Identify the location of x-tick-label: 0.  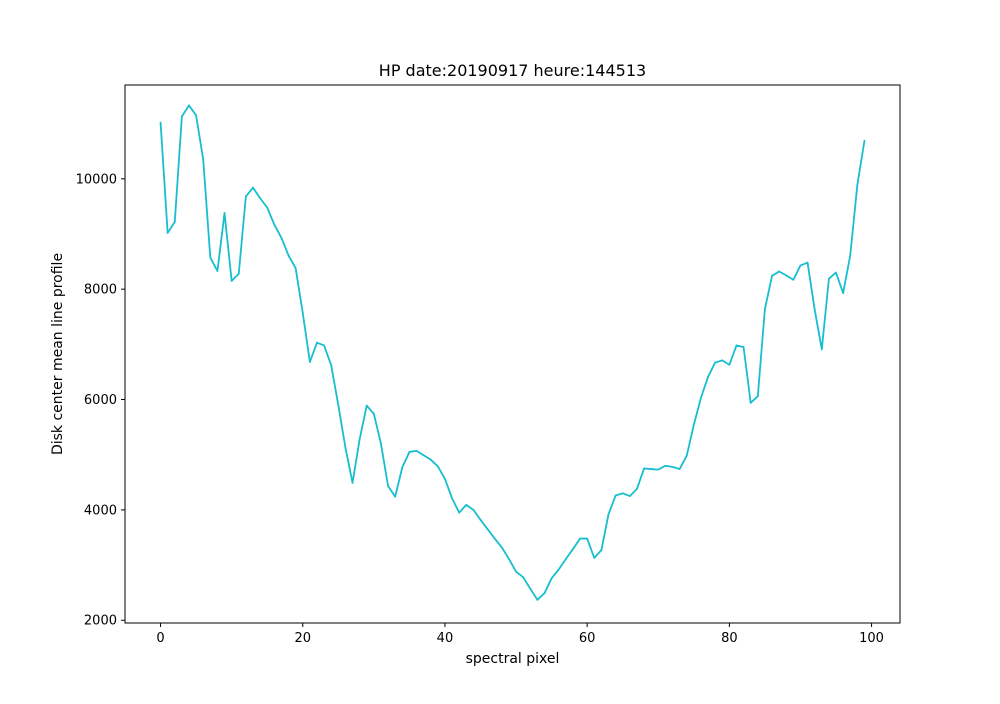
(160, 638).